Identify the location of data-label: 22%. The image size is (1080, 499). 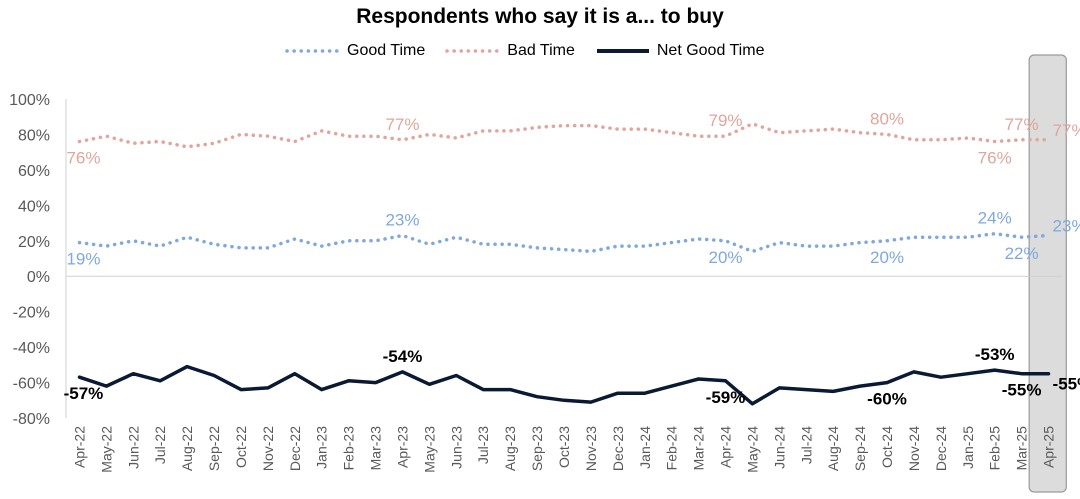
(1022, 253).